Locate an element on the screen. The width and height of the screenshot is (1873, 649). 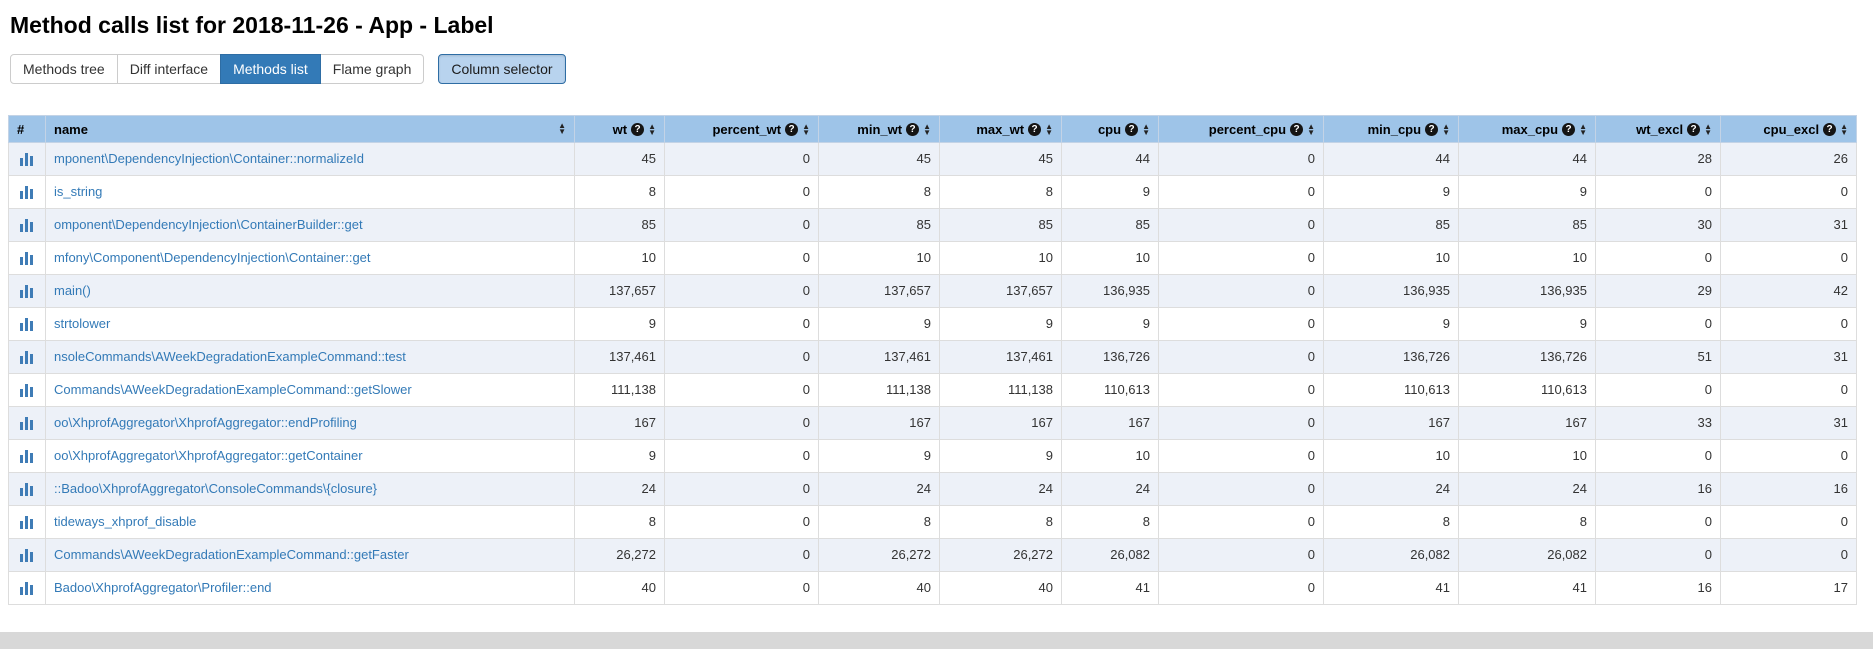
column-header-wt: wt? ▲ ▼ is located at coordinates (619, 129).